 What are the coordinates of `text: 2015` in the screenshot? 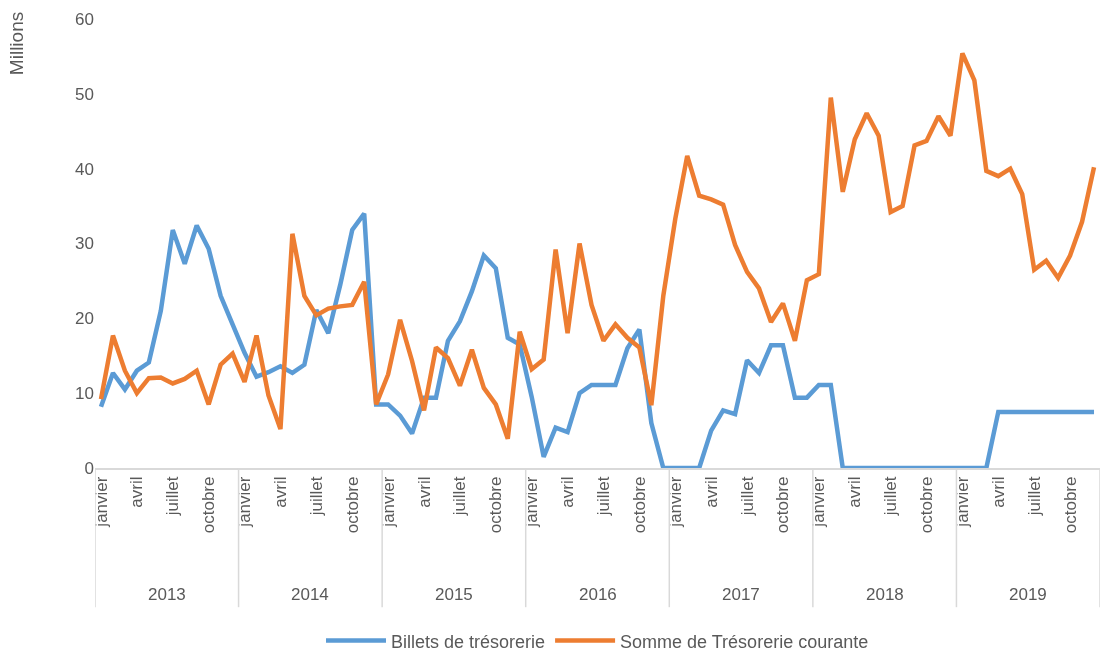 It's located at (454, 594).